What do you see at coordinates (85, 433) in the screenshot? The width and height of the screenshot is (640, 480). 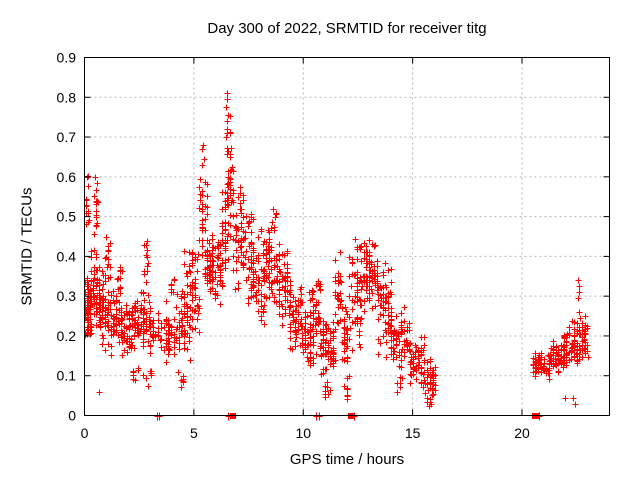 I see `x-tick-label: 0` at bounding box center [85, 433].